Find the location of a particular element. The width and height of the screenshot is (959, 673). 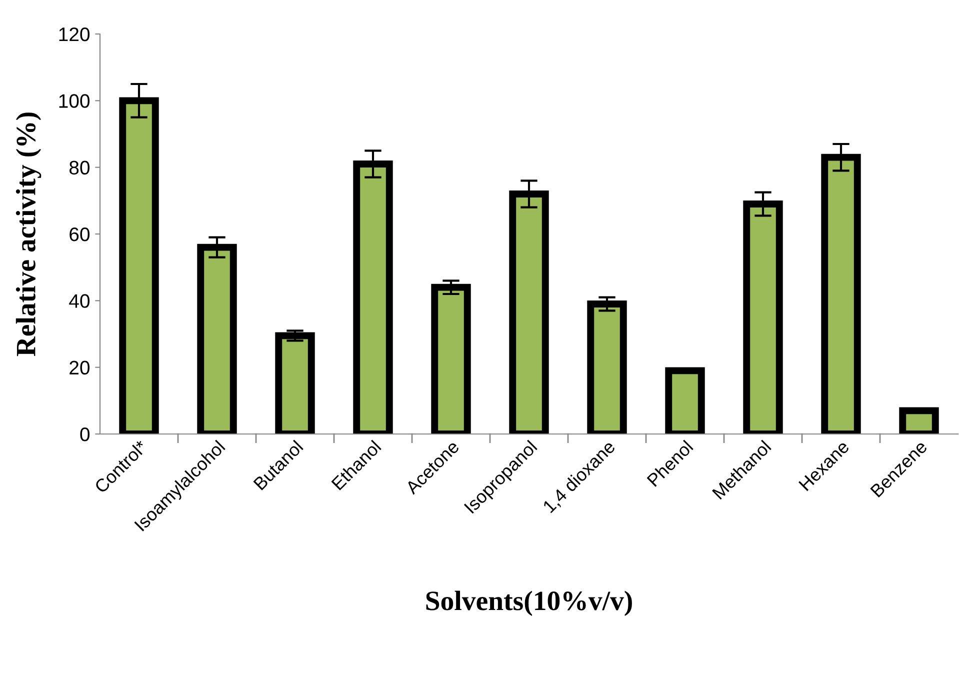

y-tick-label: 40 is located at coordinates (79, 301).